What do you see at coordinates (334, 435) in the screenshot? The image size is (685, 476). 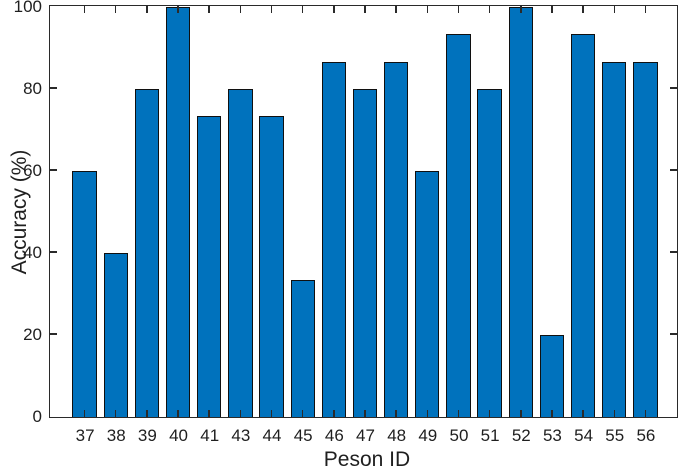 I see `x-tick-label: 46` at bounding box center [334, 435].